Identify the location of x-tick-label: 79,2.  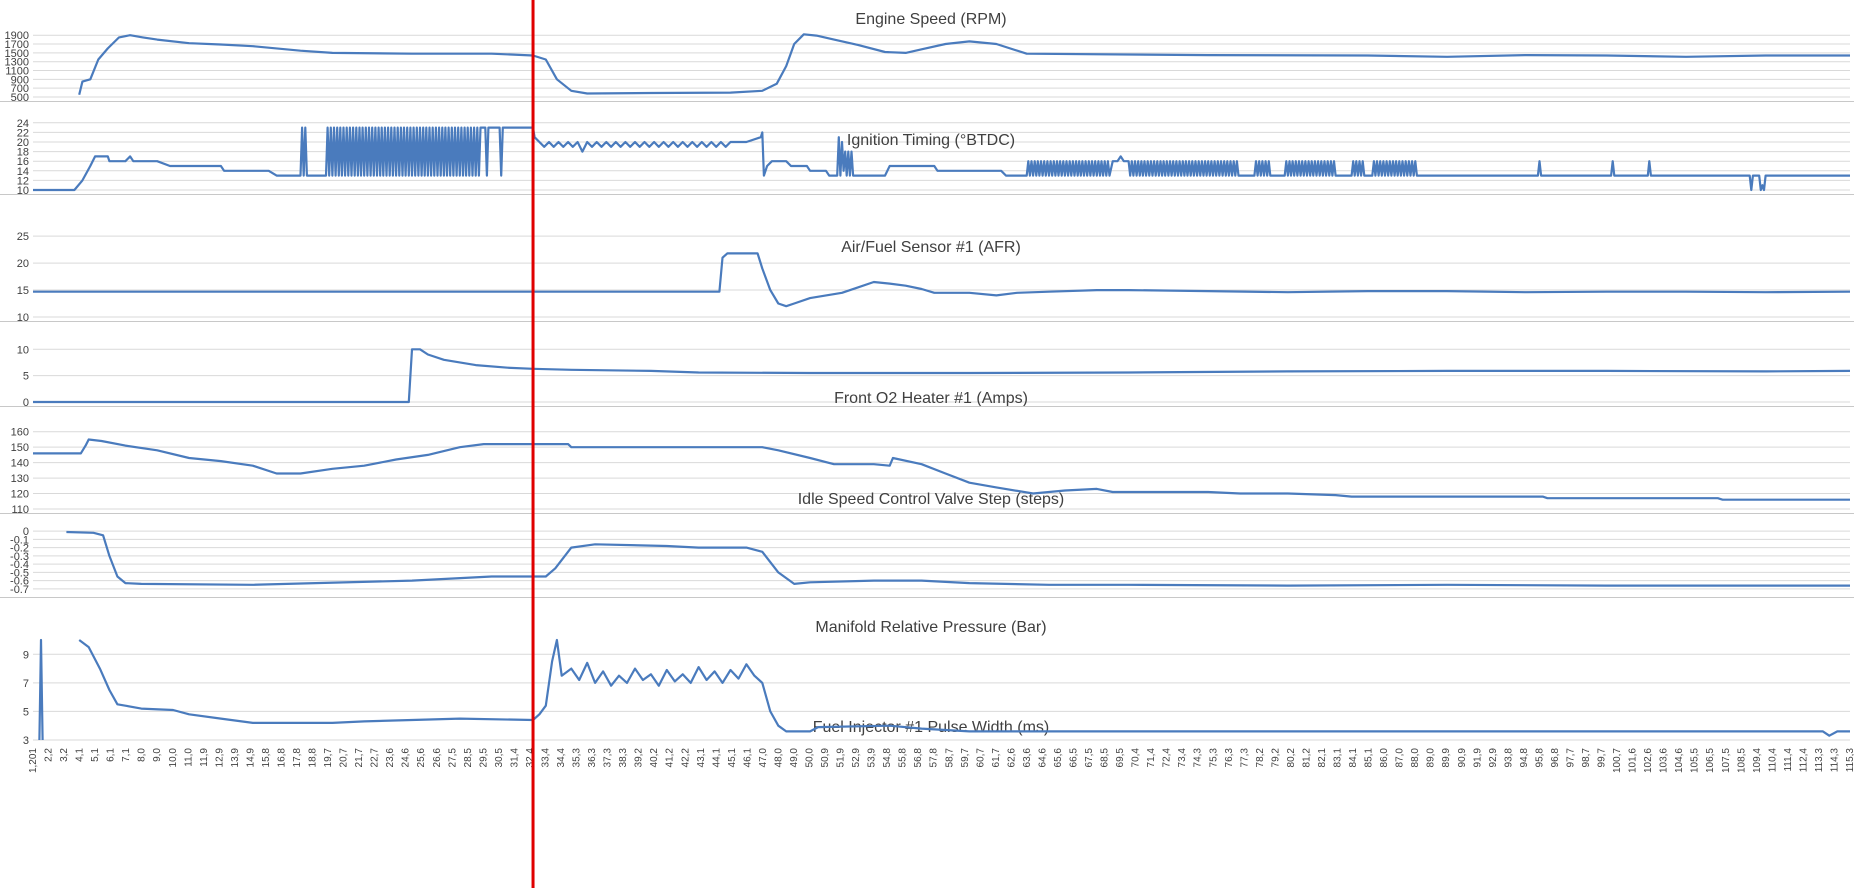
(1275, 758).